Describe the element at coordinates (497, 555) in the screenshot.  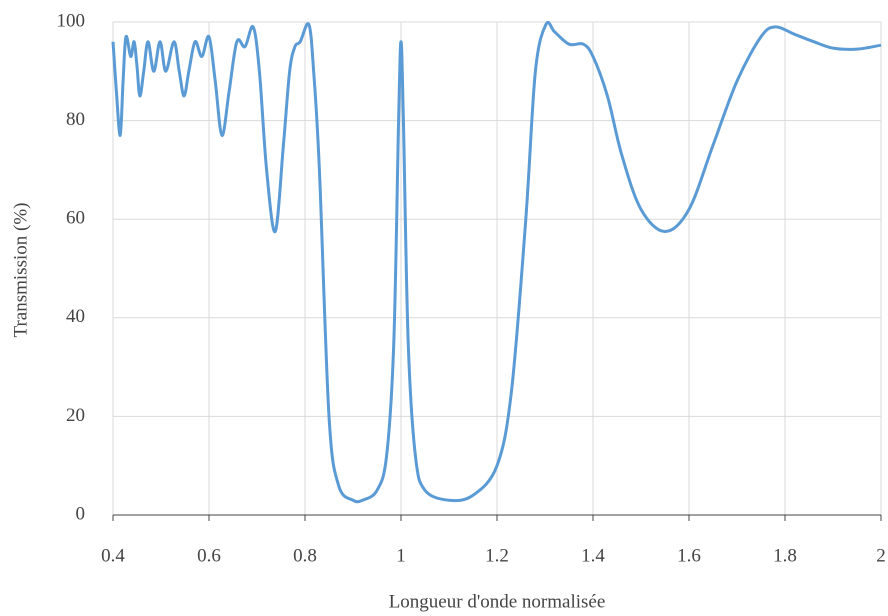
I see `x-tick-label: 1.2` at that location.